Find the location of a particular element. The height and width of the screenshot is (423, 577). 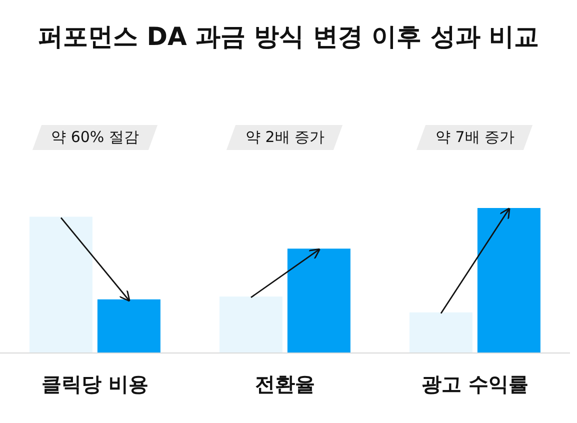

text: 약 2배 증가 is located at coordinates (285, 137).